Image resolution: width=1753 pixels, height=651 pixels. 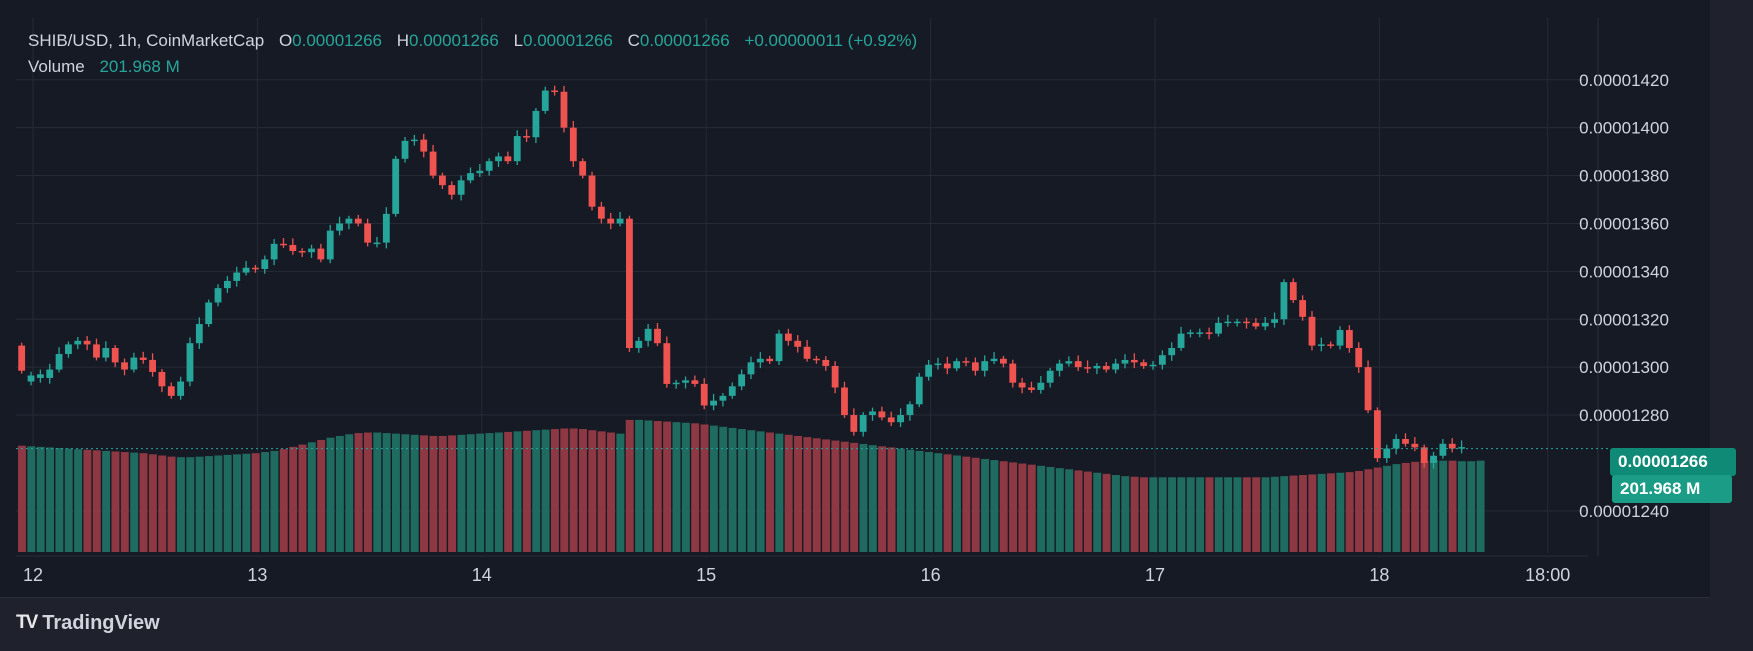 What do you see at coordinates (1624, 176) in the screenshot?
I see `y-tick-label: 0.00001380` at bounding box center [1624, 176].